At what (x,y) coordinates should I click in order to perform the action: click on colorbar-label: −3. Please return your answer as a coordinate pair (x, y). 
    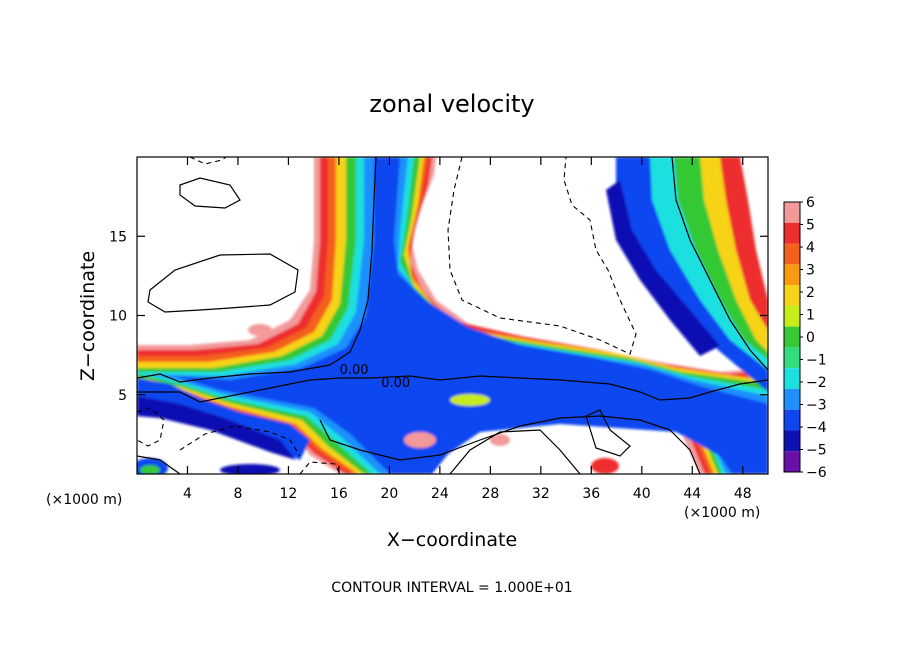
    Looking at the image, I should click on (816, 406).